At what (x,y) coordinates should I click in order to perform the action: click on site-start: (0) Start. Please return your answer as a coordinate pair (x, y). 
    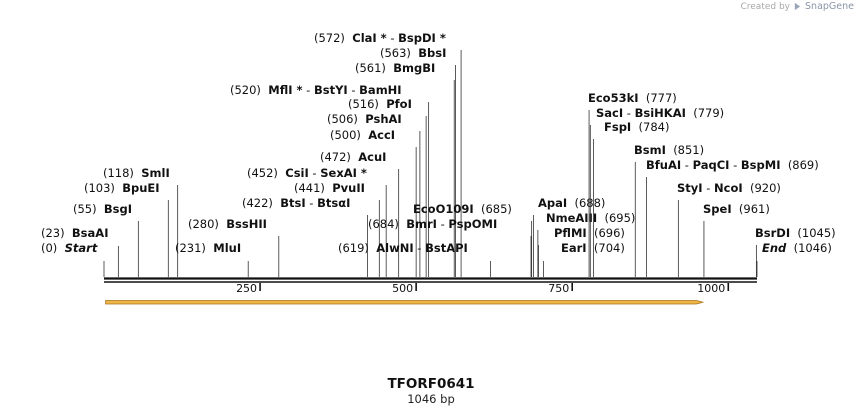
    Looking at the image, I should click on (73, 259).